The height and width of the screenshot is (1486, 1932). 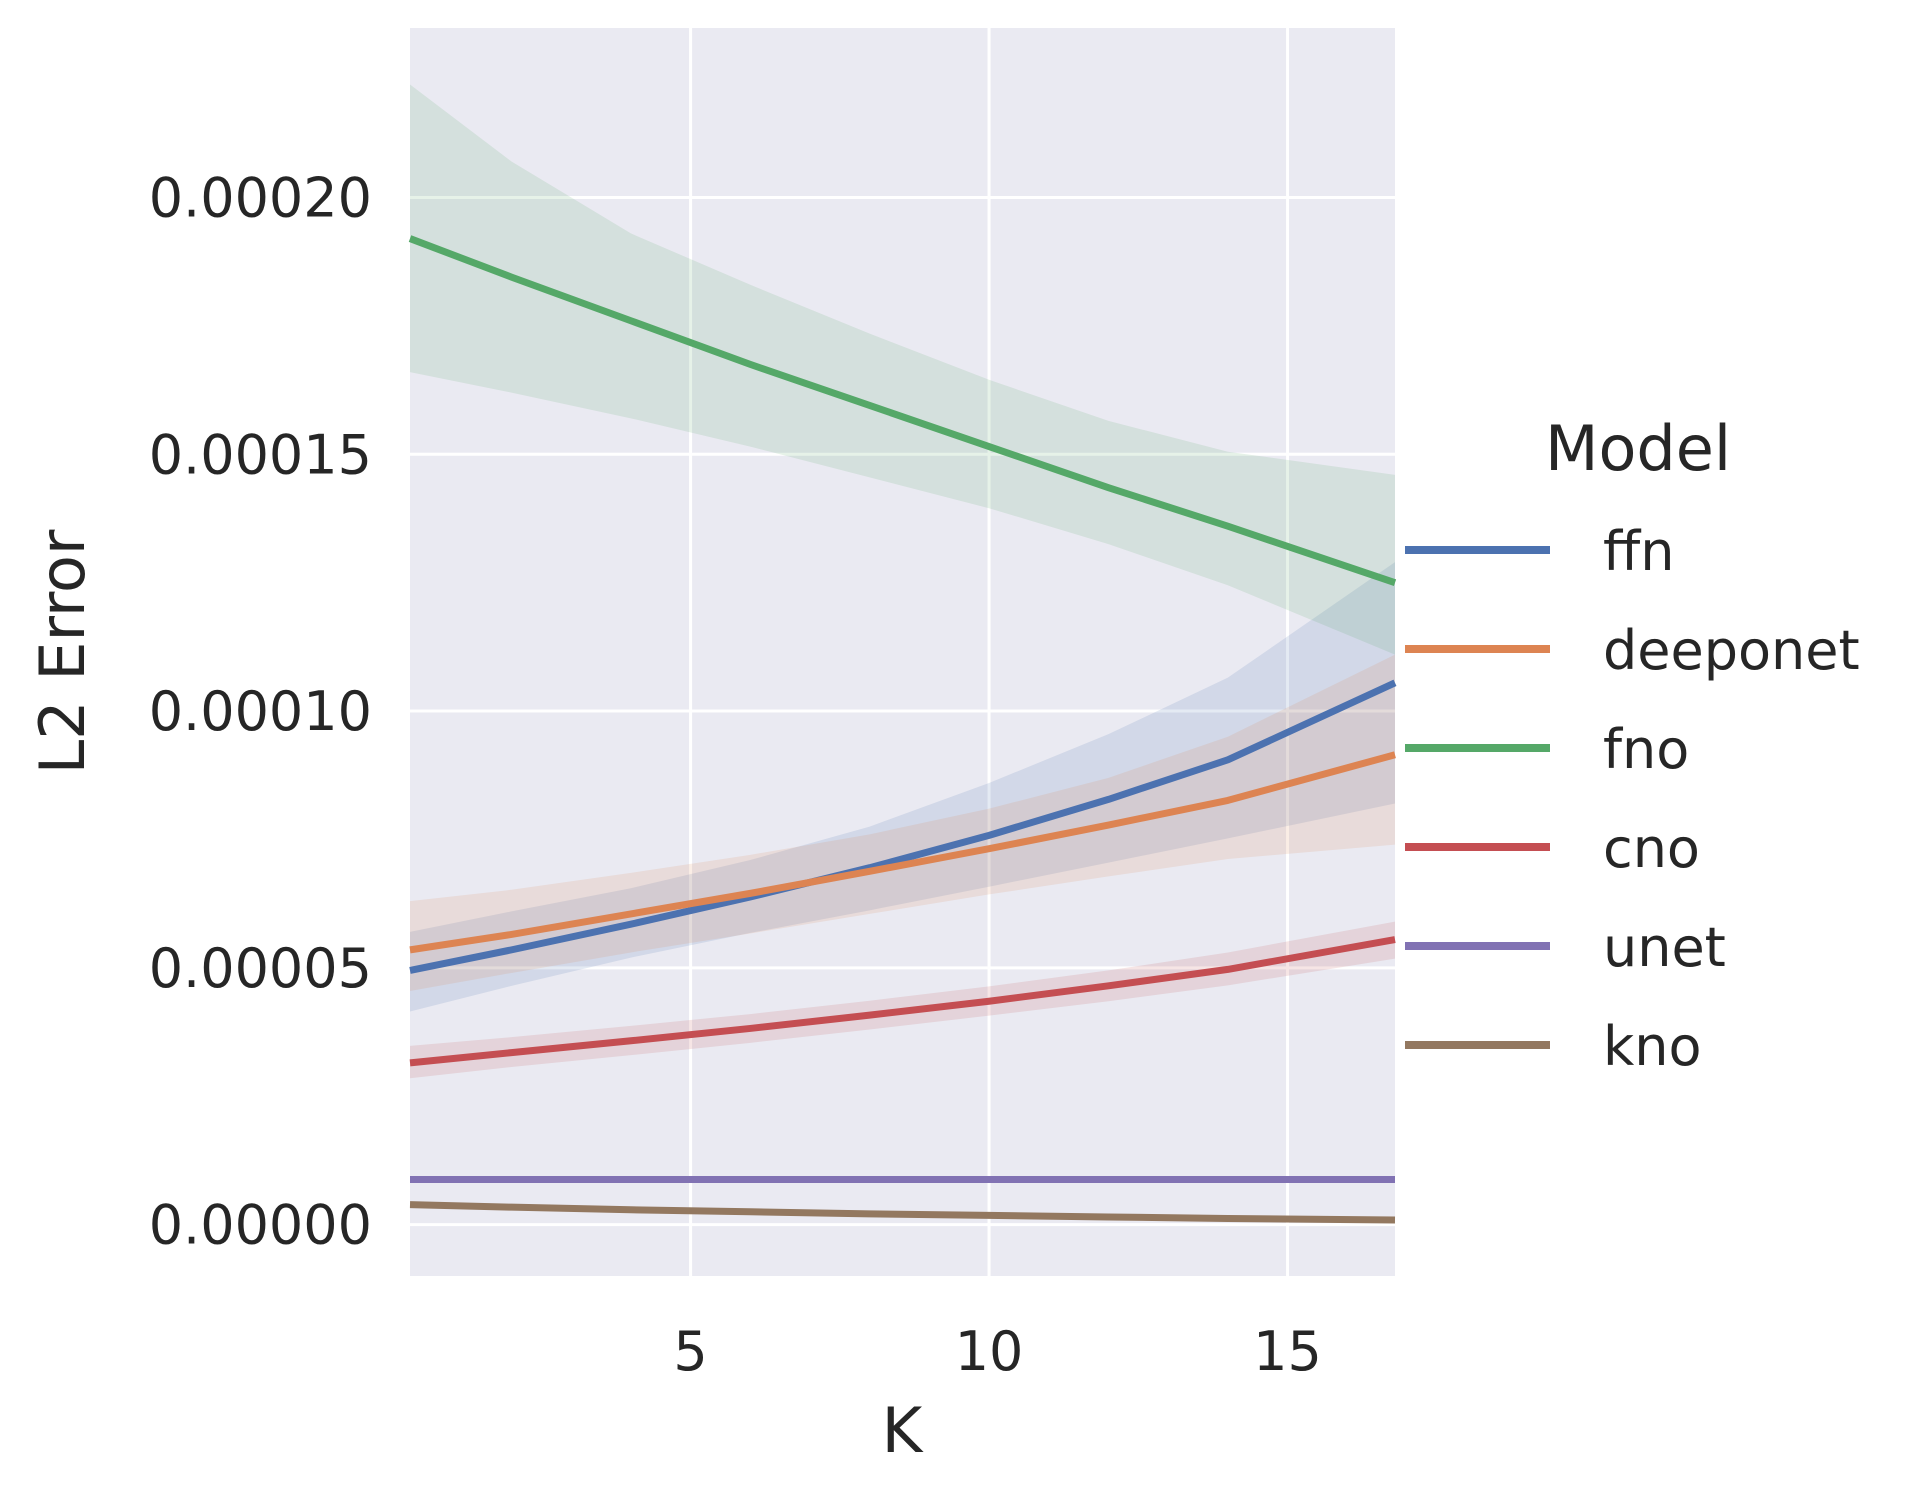 I want to click on deeponet-legend-label: deeponet, so click(x=1731, y=650).